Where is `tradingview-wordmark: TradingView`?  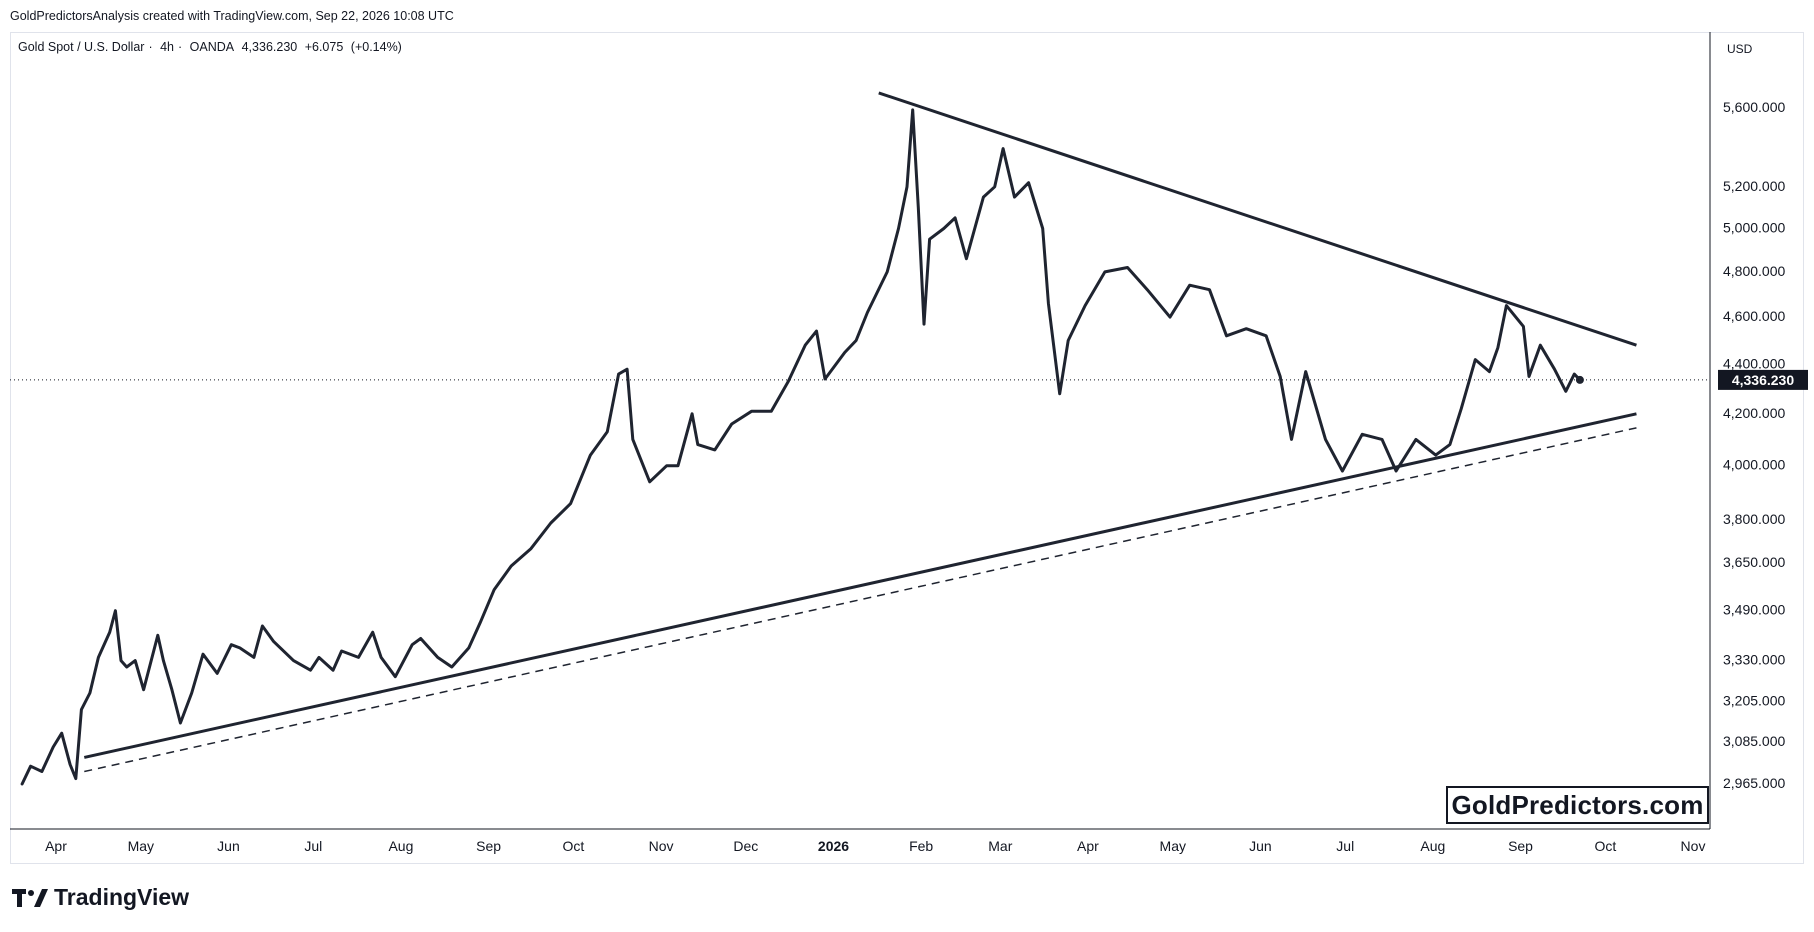
tradingview-wordmark: TradingView is located at coordinates (122, 897).